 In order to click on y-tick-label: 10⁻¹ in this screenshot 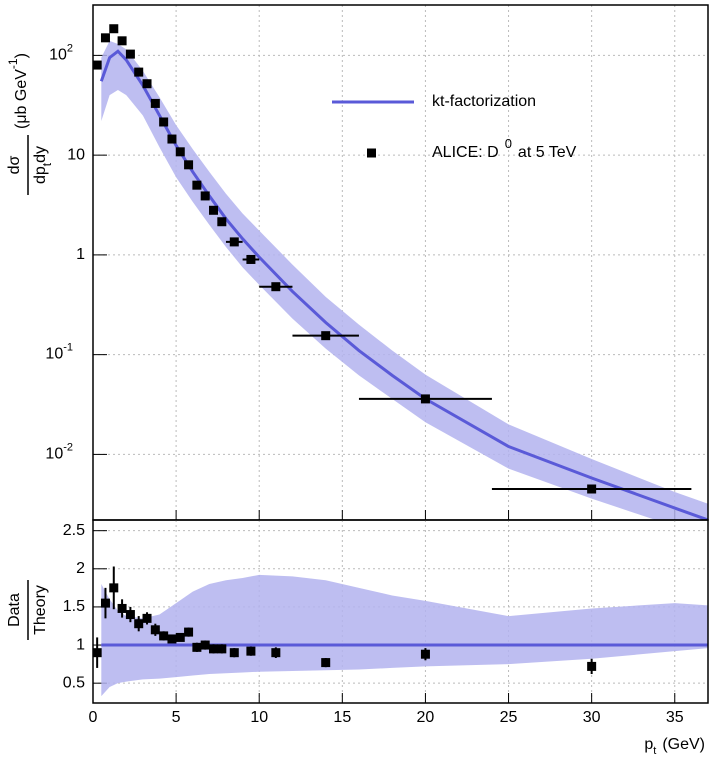, I will do `click(59, 352)`.